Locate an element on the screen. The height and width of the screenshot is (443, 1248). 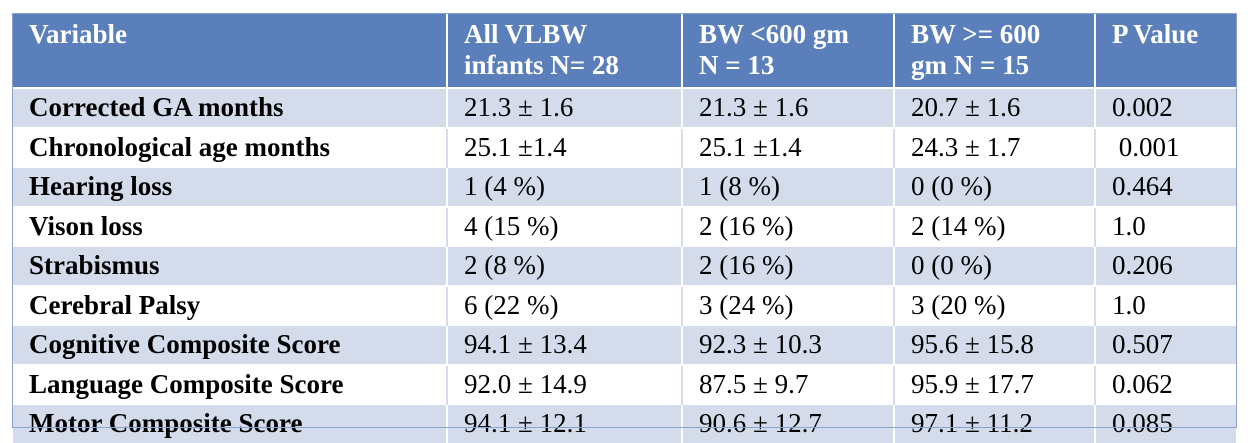
cell-all-vlbw: 6 (22 %) is located at coordinates (565, 304).